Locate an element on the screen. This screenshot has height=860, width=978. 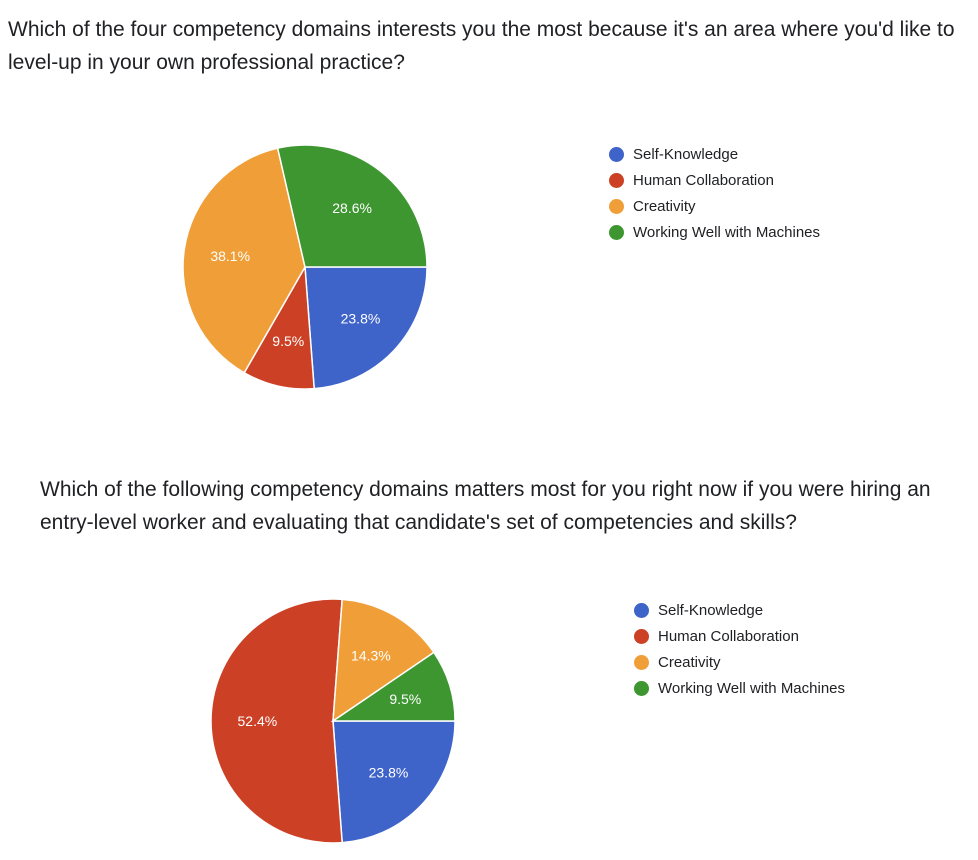
slice-label-creativity: 14.3% is located at coordinates (371, 656).